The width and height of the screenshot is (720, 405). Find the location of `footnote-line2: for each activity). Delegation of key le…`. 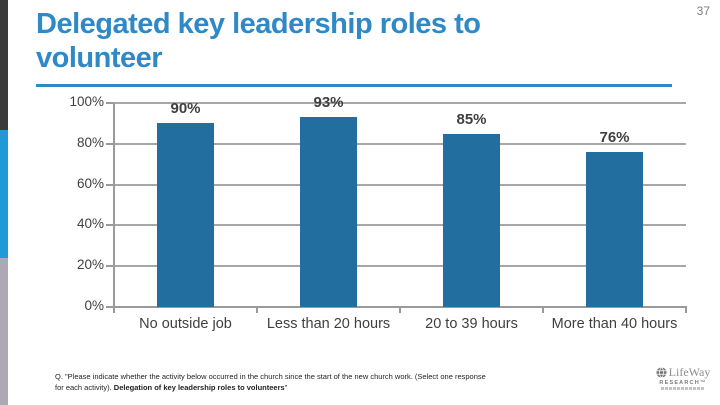

footnote-line2: for each activity). Delegation of key le… is located at coordinates (342, 387).